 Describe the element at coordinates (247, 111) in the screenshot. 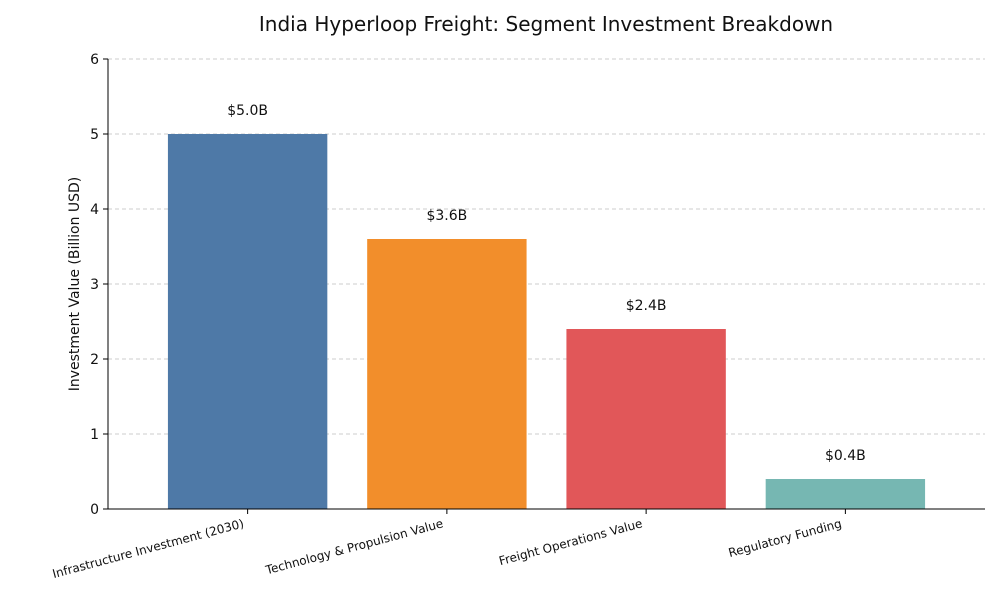

I see `bar-data-label: $5.0B` at that location.